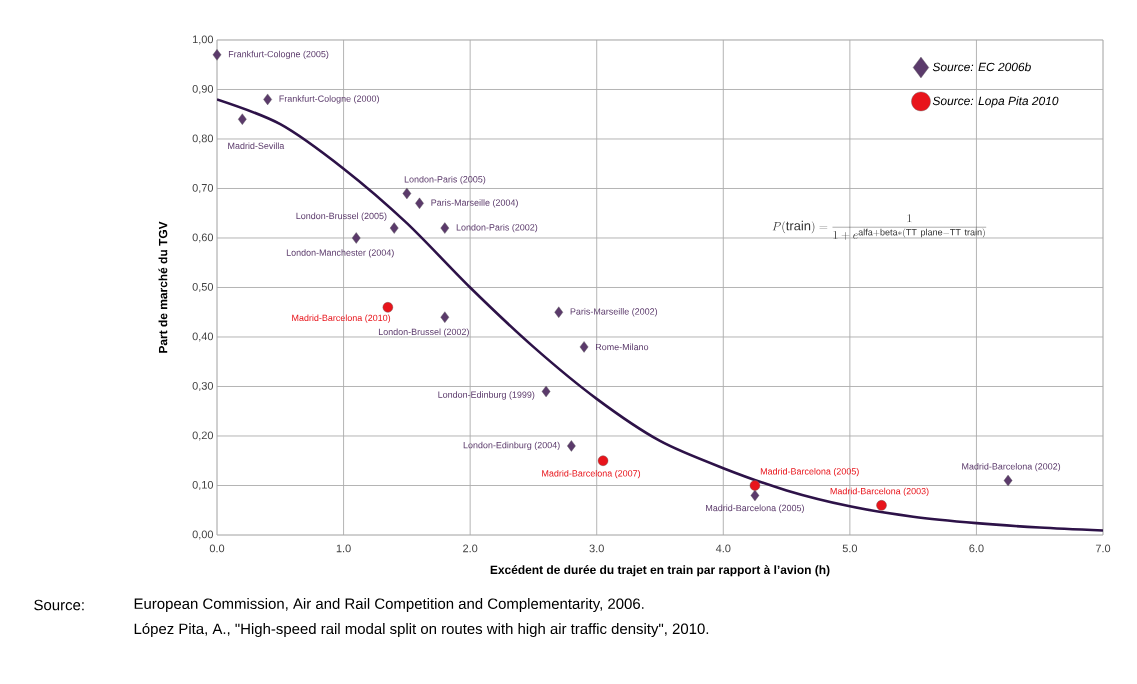  I want to click on y-tick-label: 0,20, so click(203, 436).